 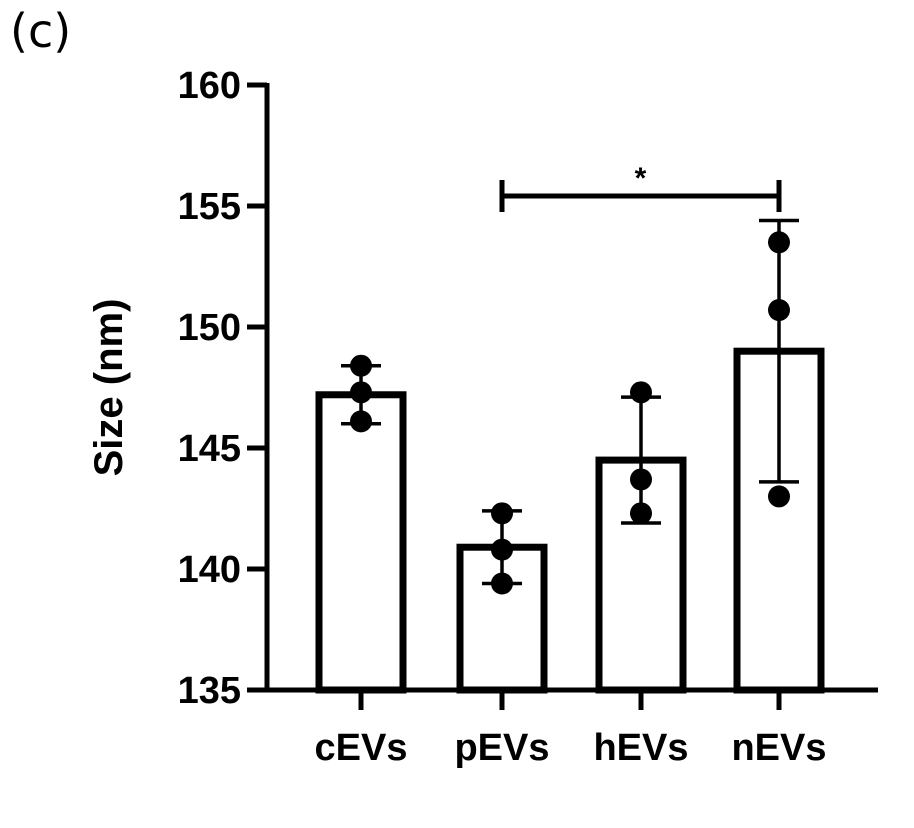 I want to click on x-tick-label: nEVs, so click(x=778, y=748).